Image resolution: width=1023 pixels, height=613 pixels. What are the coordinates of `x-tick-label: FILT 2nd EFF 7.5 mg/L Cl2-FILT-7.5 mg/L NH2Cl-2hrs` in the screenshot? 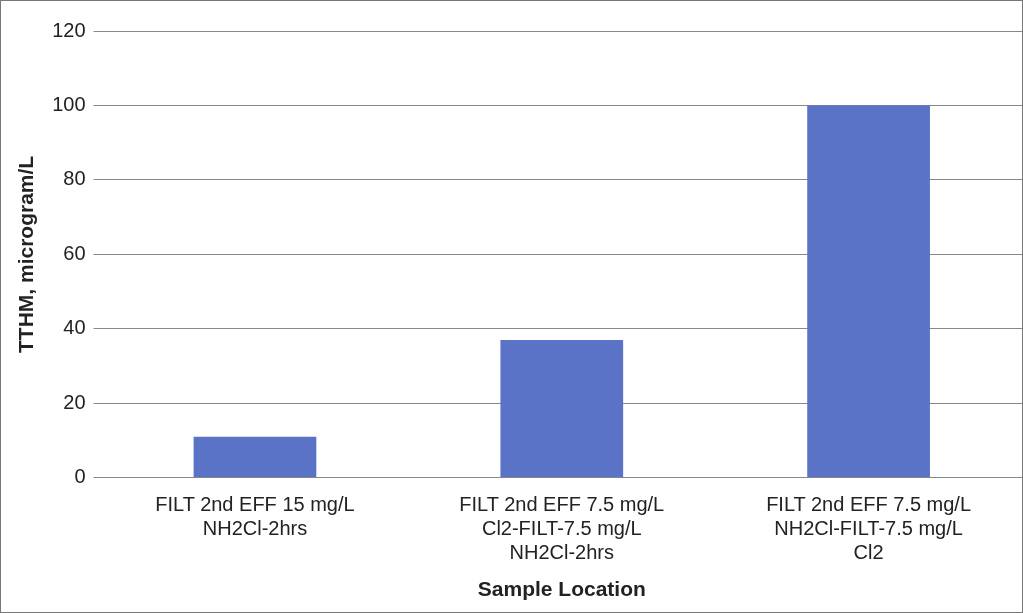 It's located at (562, 528).